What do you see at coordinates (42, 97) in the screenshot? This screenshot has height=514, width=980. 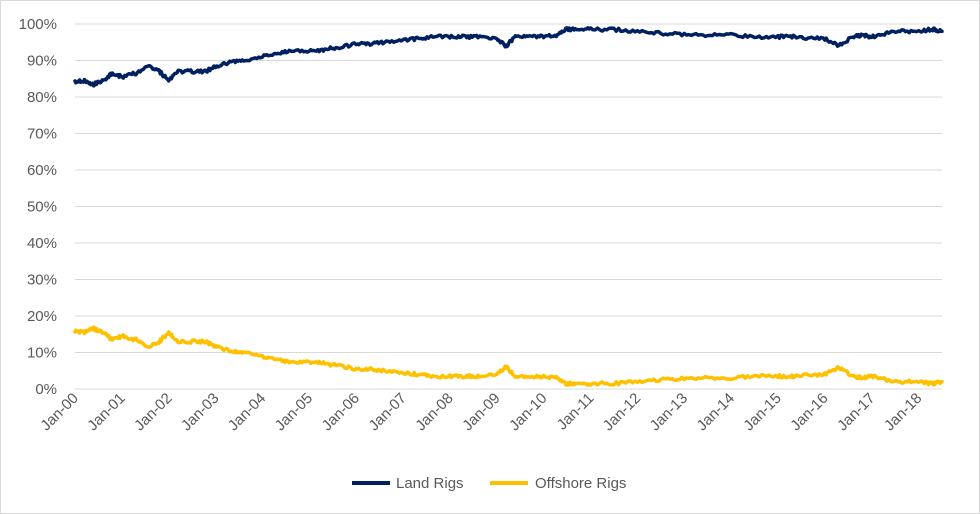 I see `y-tick-label: 80%` at bounding box center [42, 97].